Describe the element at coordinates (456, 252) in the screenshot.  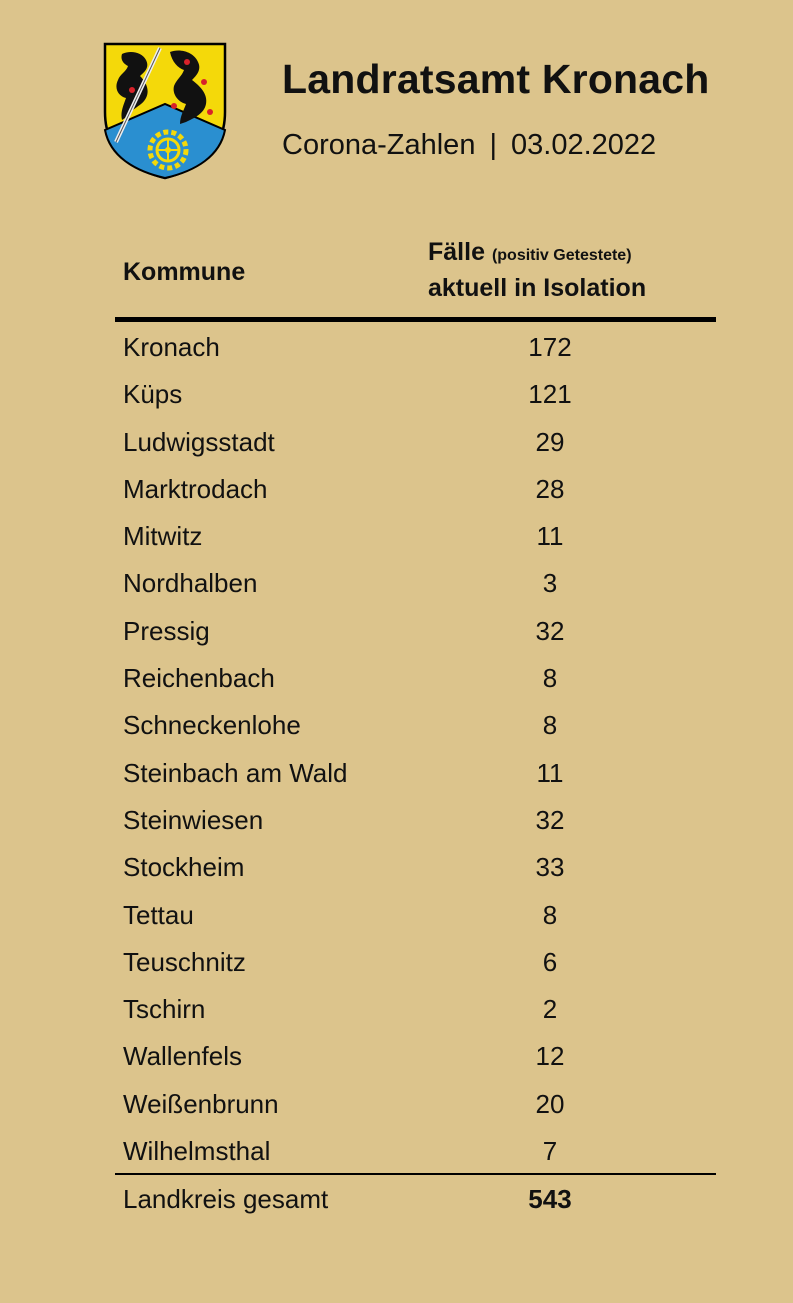
I see `column-header-faelle-main: Fälle` at that location.